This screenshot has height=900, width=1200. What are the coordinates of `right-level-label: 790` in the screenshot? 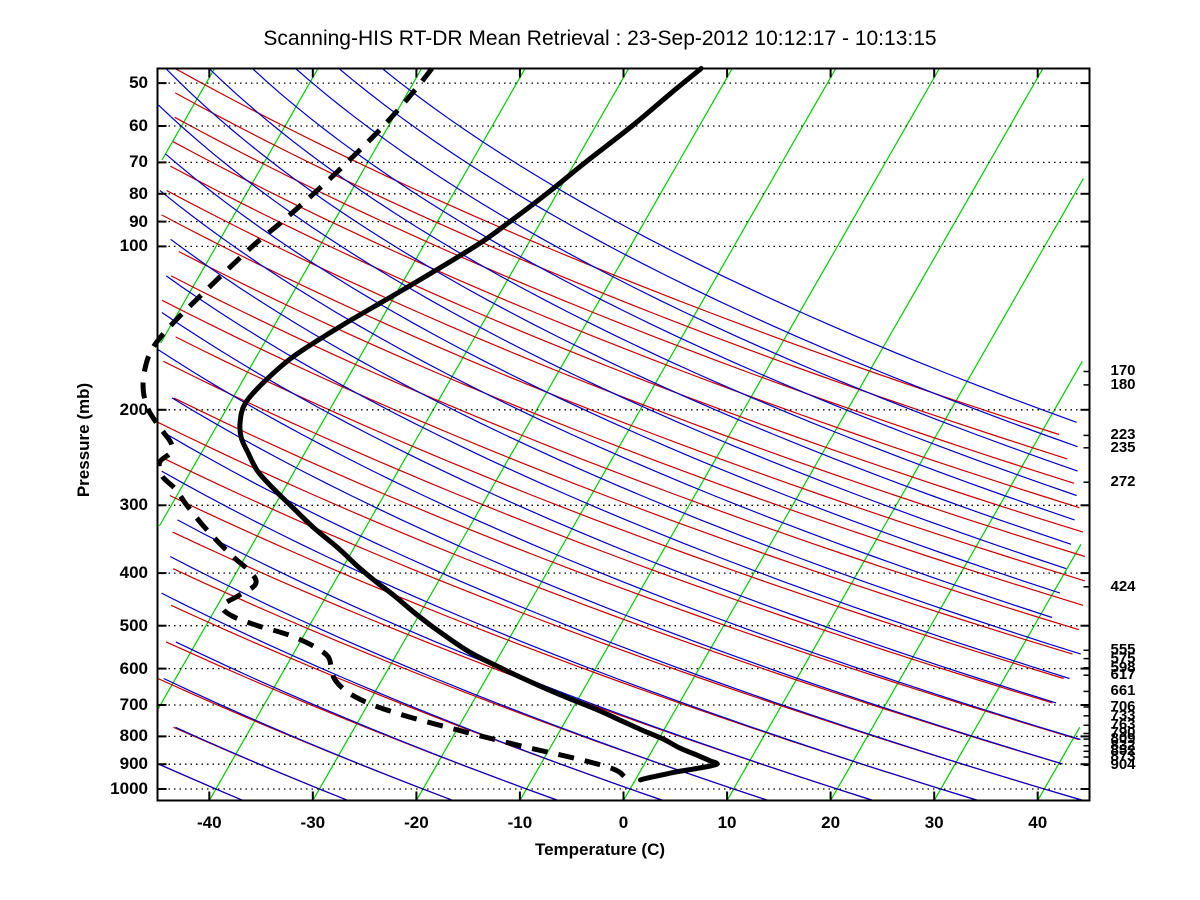 It's located at (1123, 733).